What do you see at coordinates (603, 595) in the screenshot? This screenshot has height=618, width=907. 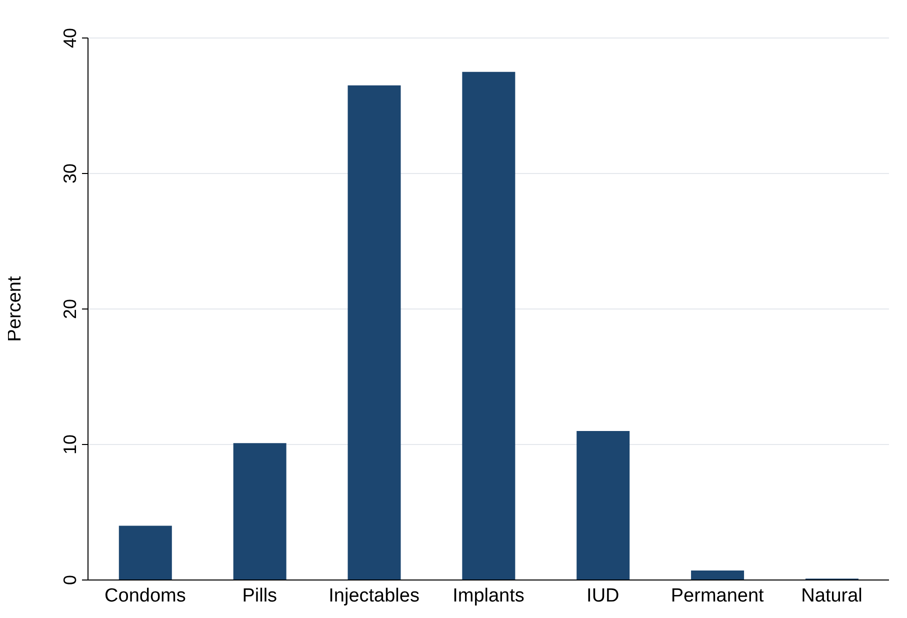 I see `x-tick-label: IUD` at bounding box center [603, 595].